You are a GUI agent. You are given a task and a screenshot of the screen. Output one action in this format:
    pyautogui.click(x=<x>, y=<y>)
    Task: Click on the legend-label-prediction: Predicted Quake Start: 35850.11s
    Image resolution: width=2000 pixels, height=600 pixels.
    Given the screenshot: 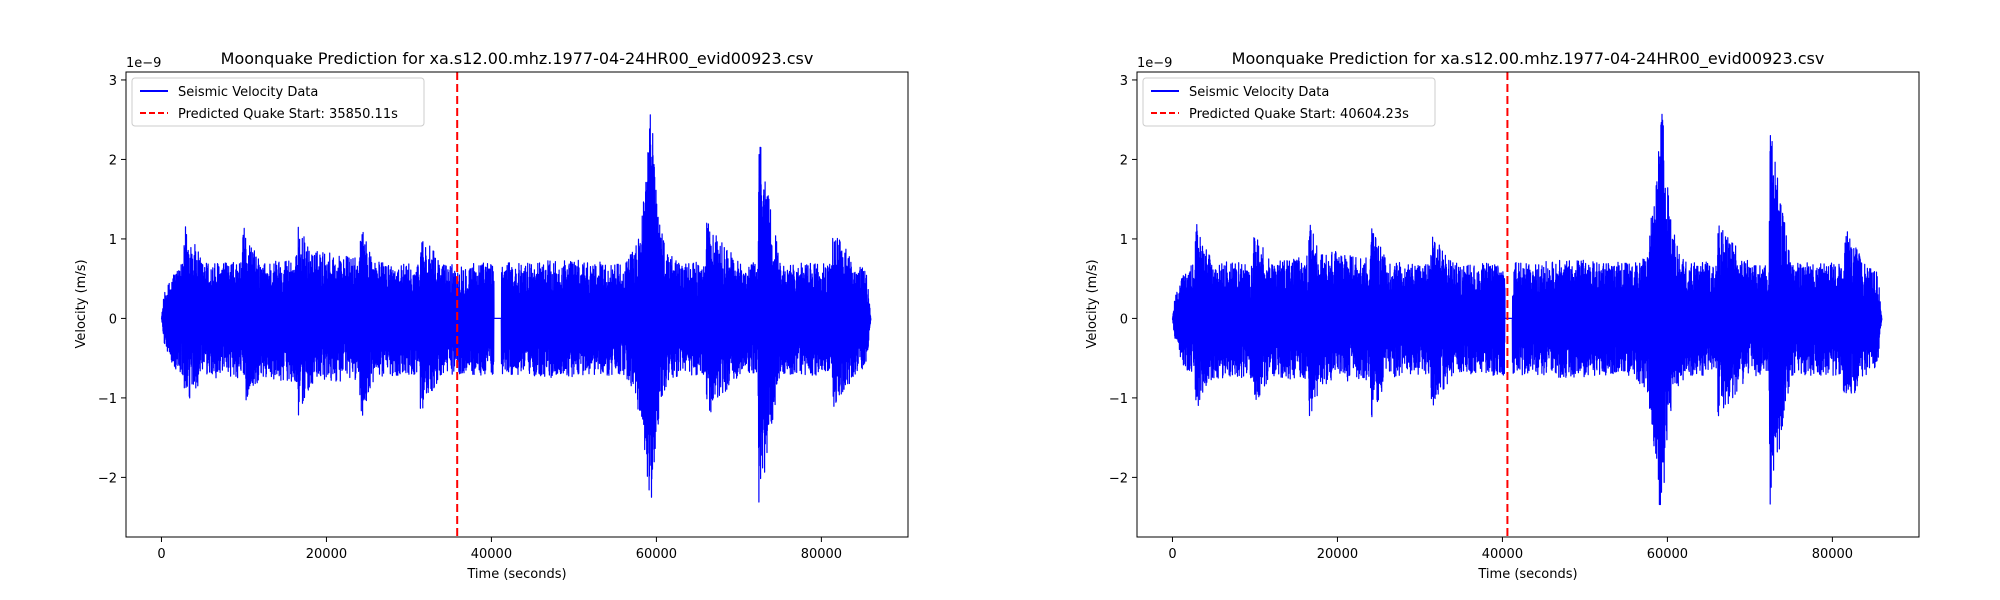 What is the action you would take?
    pyautogui.click(x=288, y=114)
    